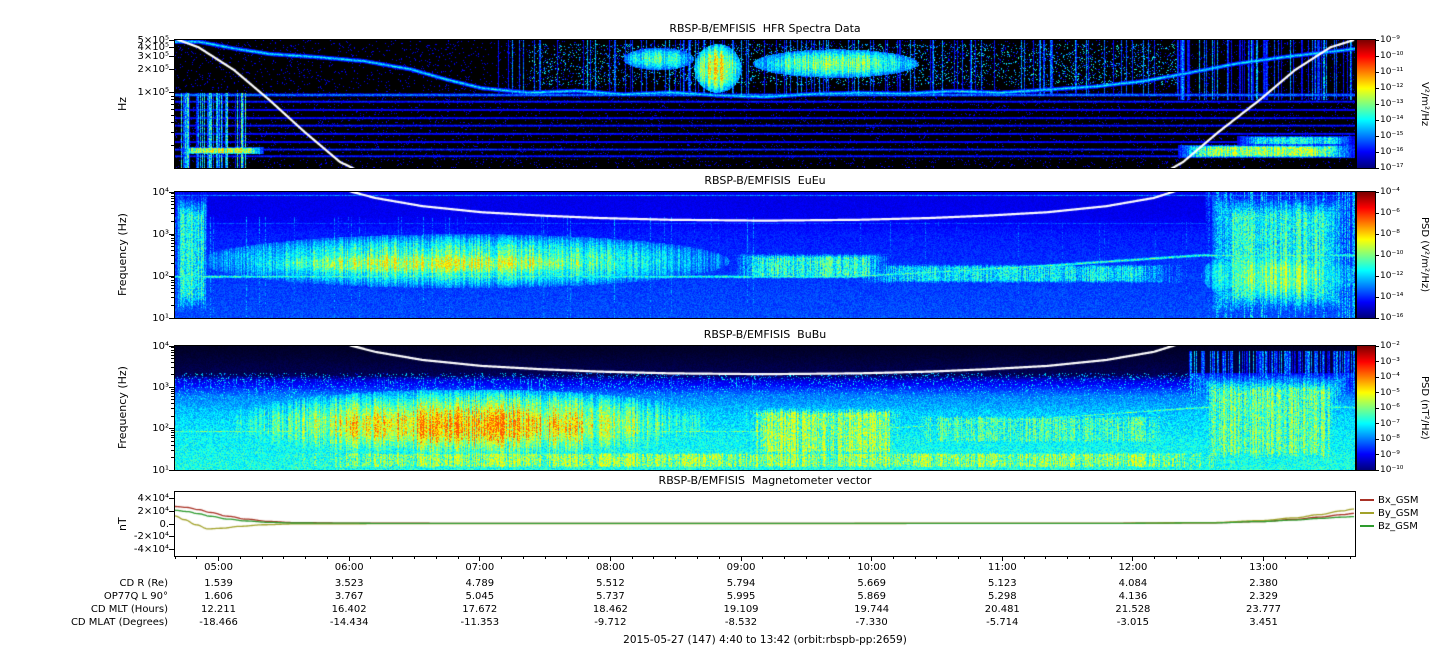 Image resolution: width=1447 pixels, height=658 pixels. What do you see at coordinates (480, 596) in the screenshot?
I see `ephemeris-value: 5.045` at bounding box center [480, 596].